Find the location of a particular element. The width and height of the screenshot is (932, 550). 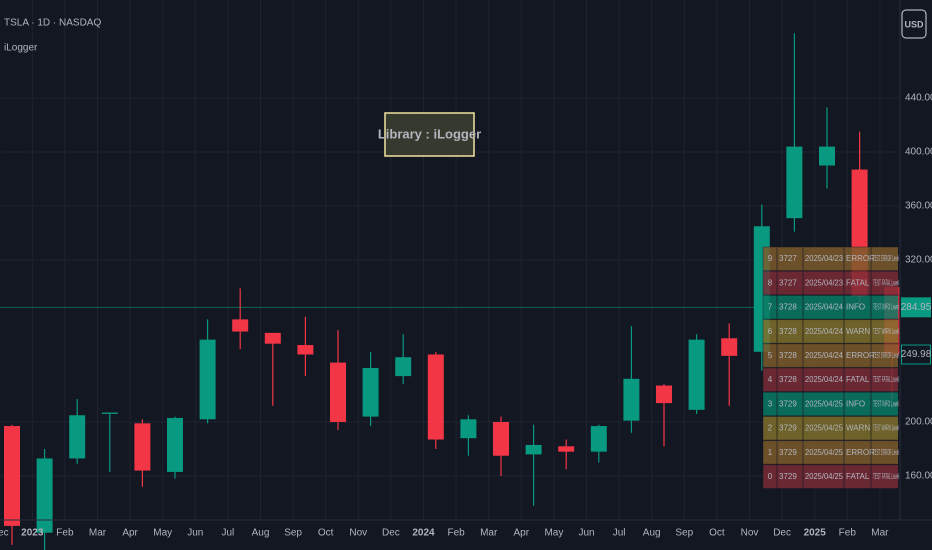

currency-button is located at coordinates (914, 24).